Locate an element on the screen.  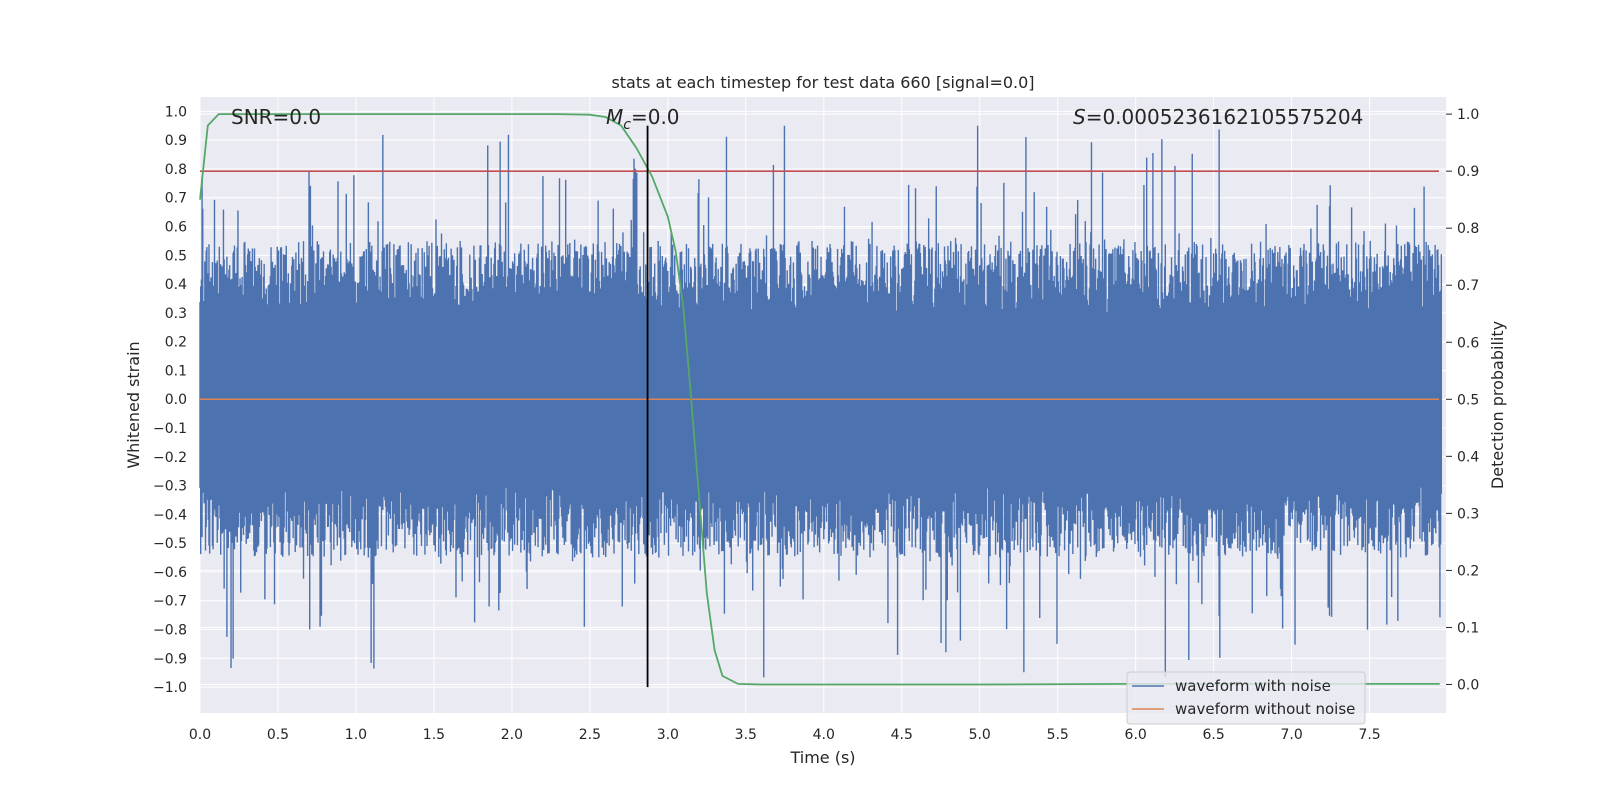
x-tick-label: 5.0 is located at coordinates (980, 735).